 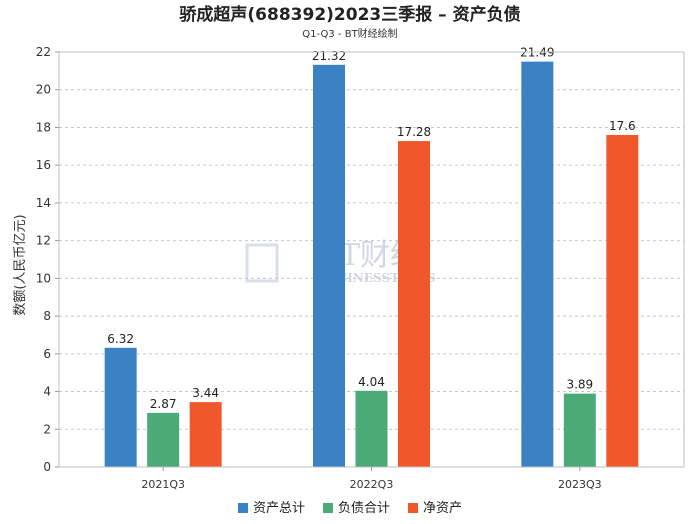 What do you see at coordinates (120, 339) in the screenshot?
I see `data-label: 6.32` at bounding box center [120, 339].